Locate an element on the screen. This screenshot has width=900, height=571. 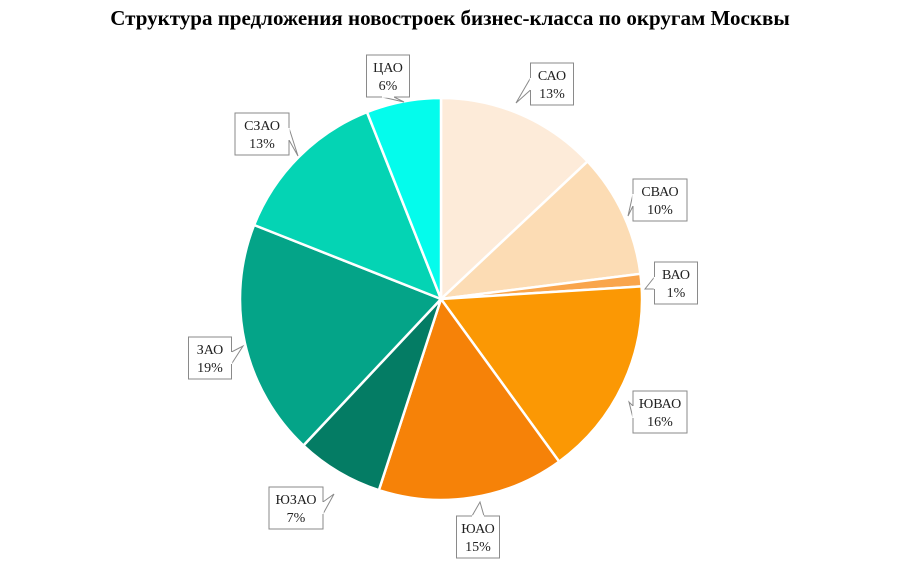
data-label-6: ЮЗАО 7% is located at coordinates (301, 508).